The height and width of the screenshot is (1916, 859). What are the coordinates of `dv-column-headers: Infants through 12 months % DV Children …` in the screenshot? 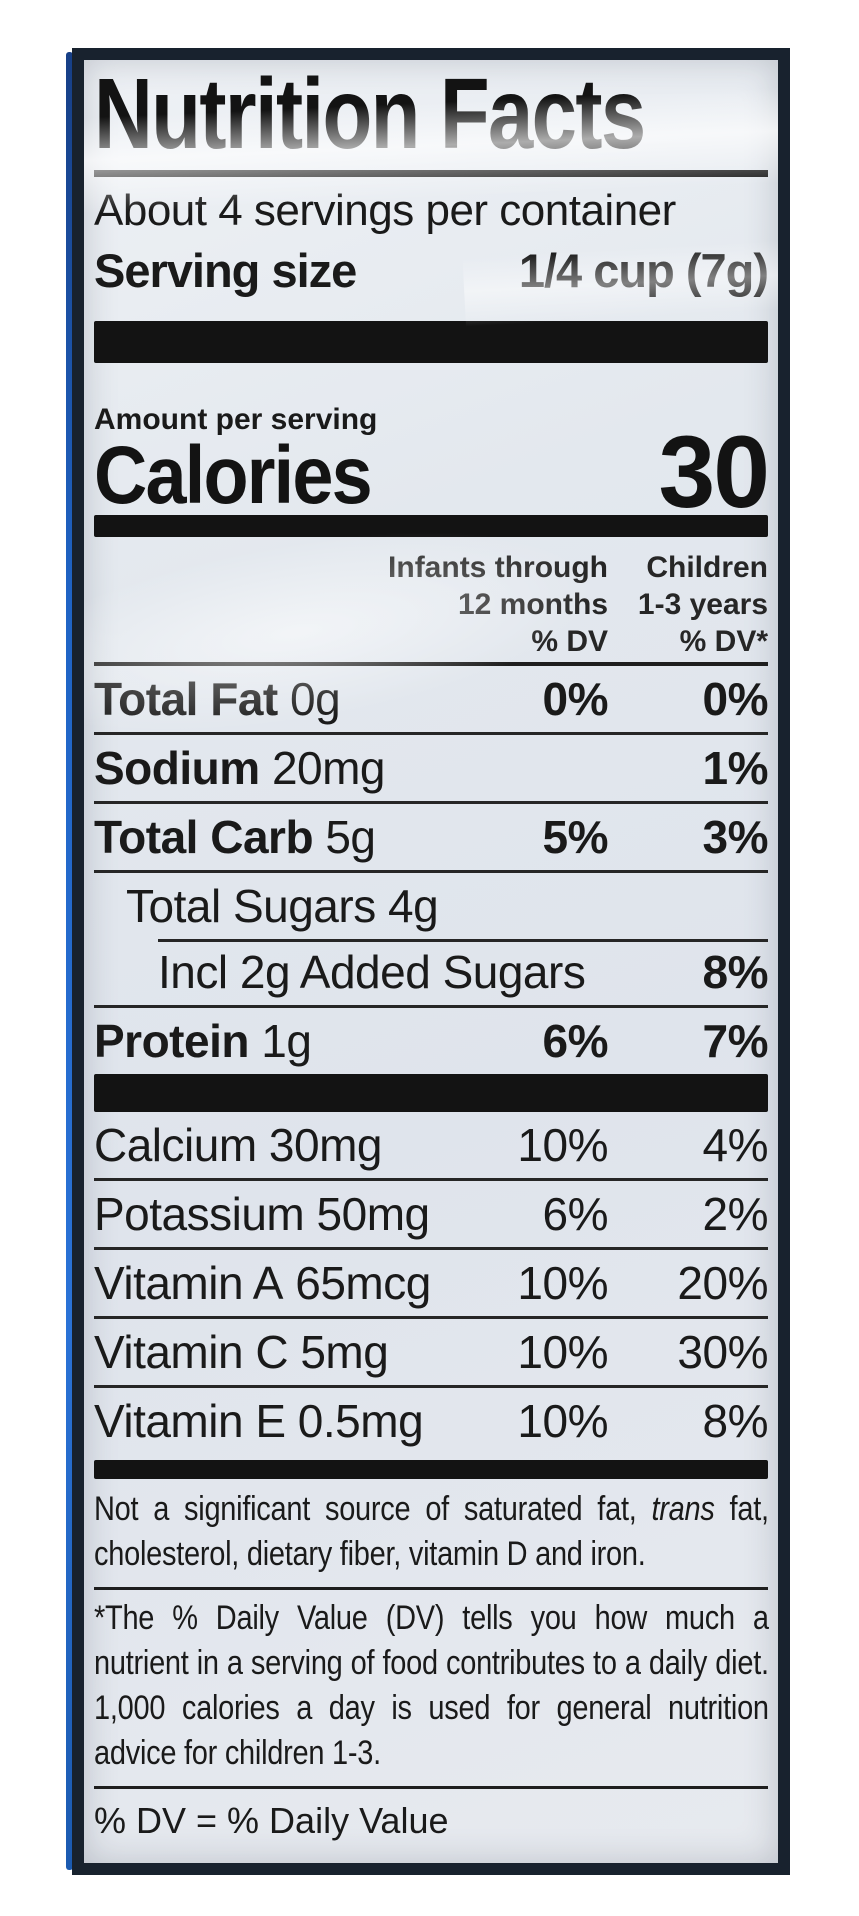 It's located at (431, 604).